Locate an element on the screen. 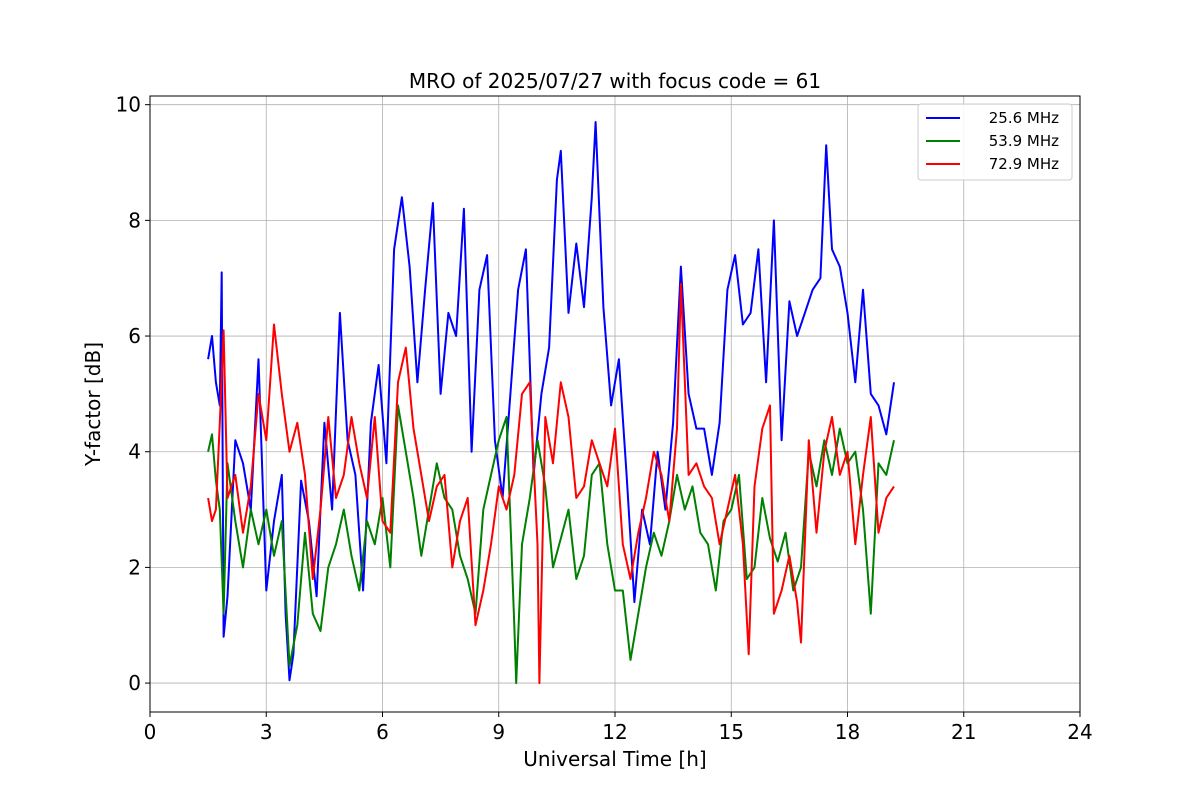 This screenshot has width=1200, height=800. x-tick-label: 6 is located at coordinates (382, 732).